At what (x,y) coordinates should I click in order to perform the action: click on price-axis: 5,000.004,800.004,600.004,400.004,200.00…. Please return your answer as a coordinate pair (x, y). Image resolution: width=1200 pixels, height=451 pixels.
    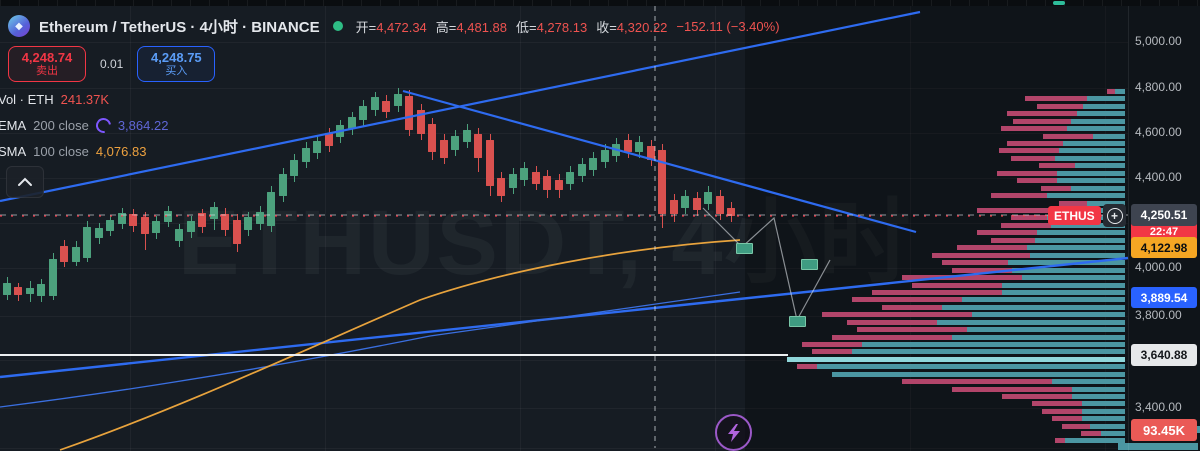
    Looking at the image, I should click on (1164, 225).